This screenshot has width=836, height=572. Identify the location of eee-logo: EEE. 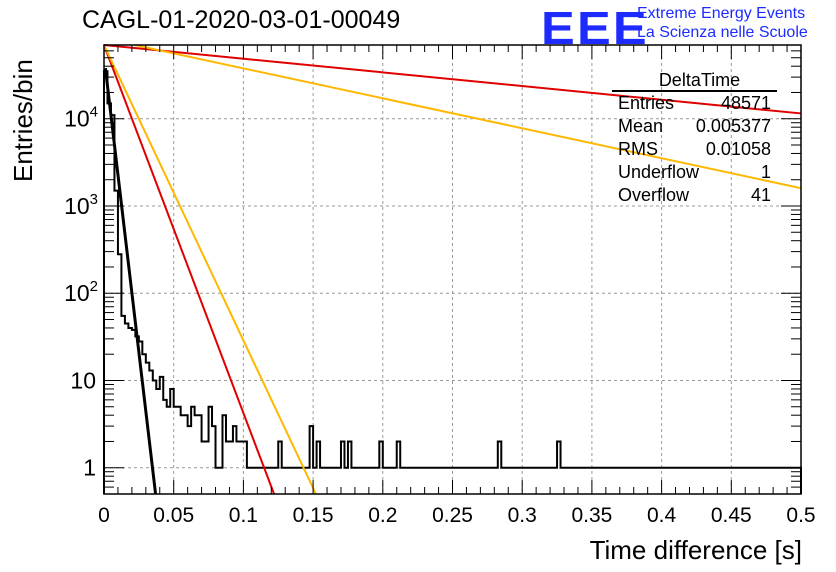
(595, 28).